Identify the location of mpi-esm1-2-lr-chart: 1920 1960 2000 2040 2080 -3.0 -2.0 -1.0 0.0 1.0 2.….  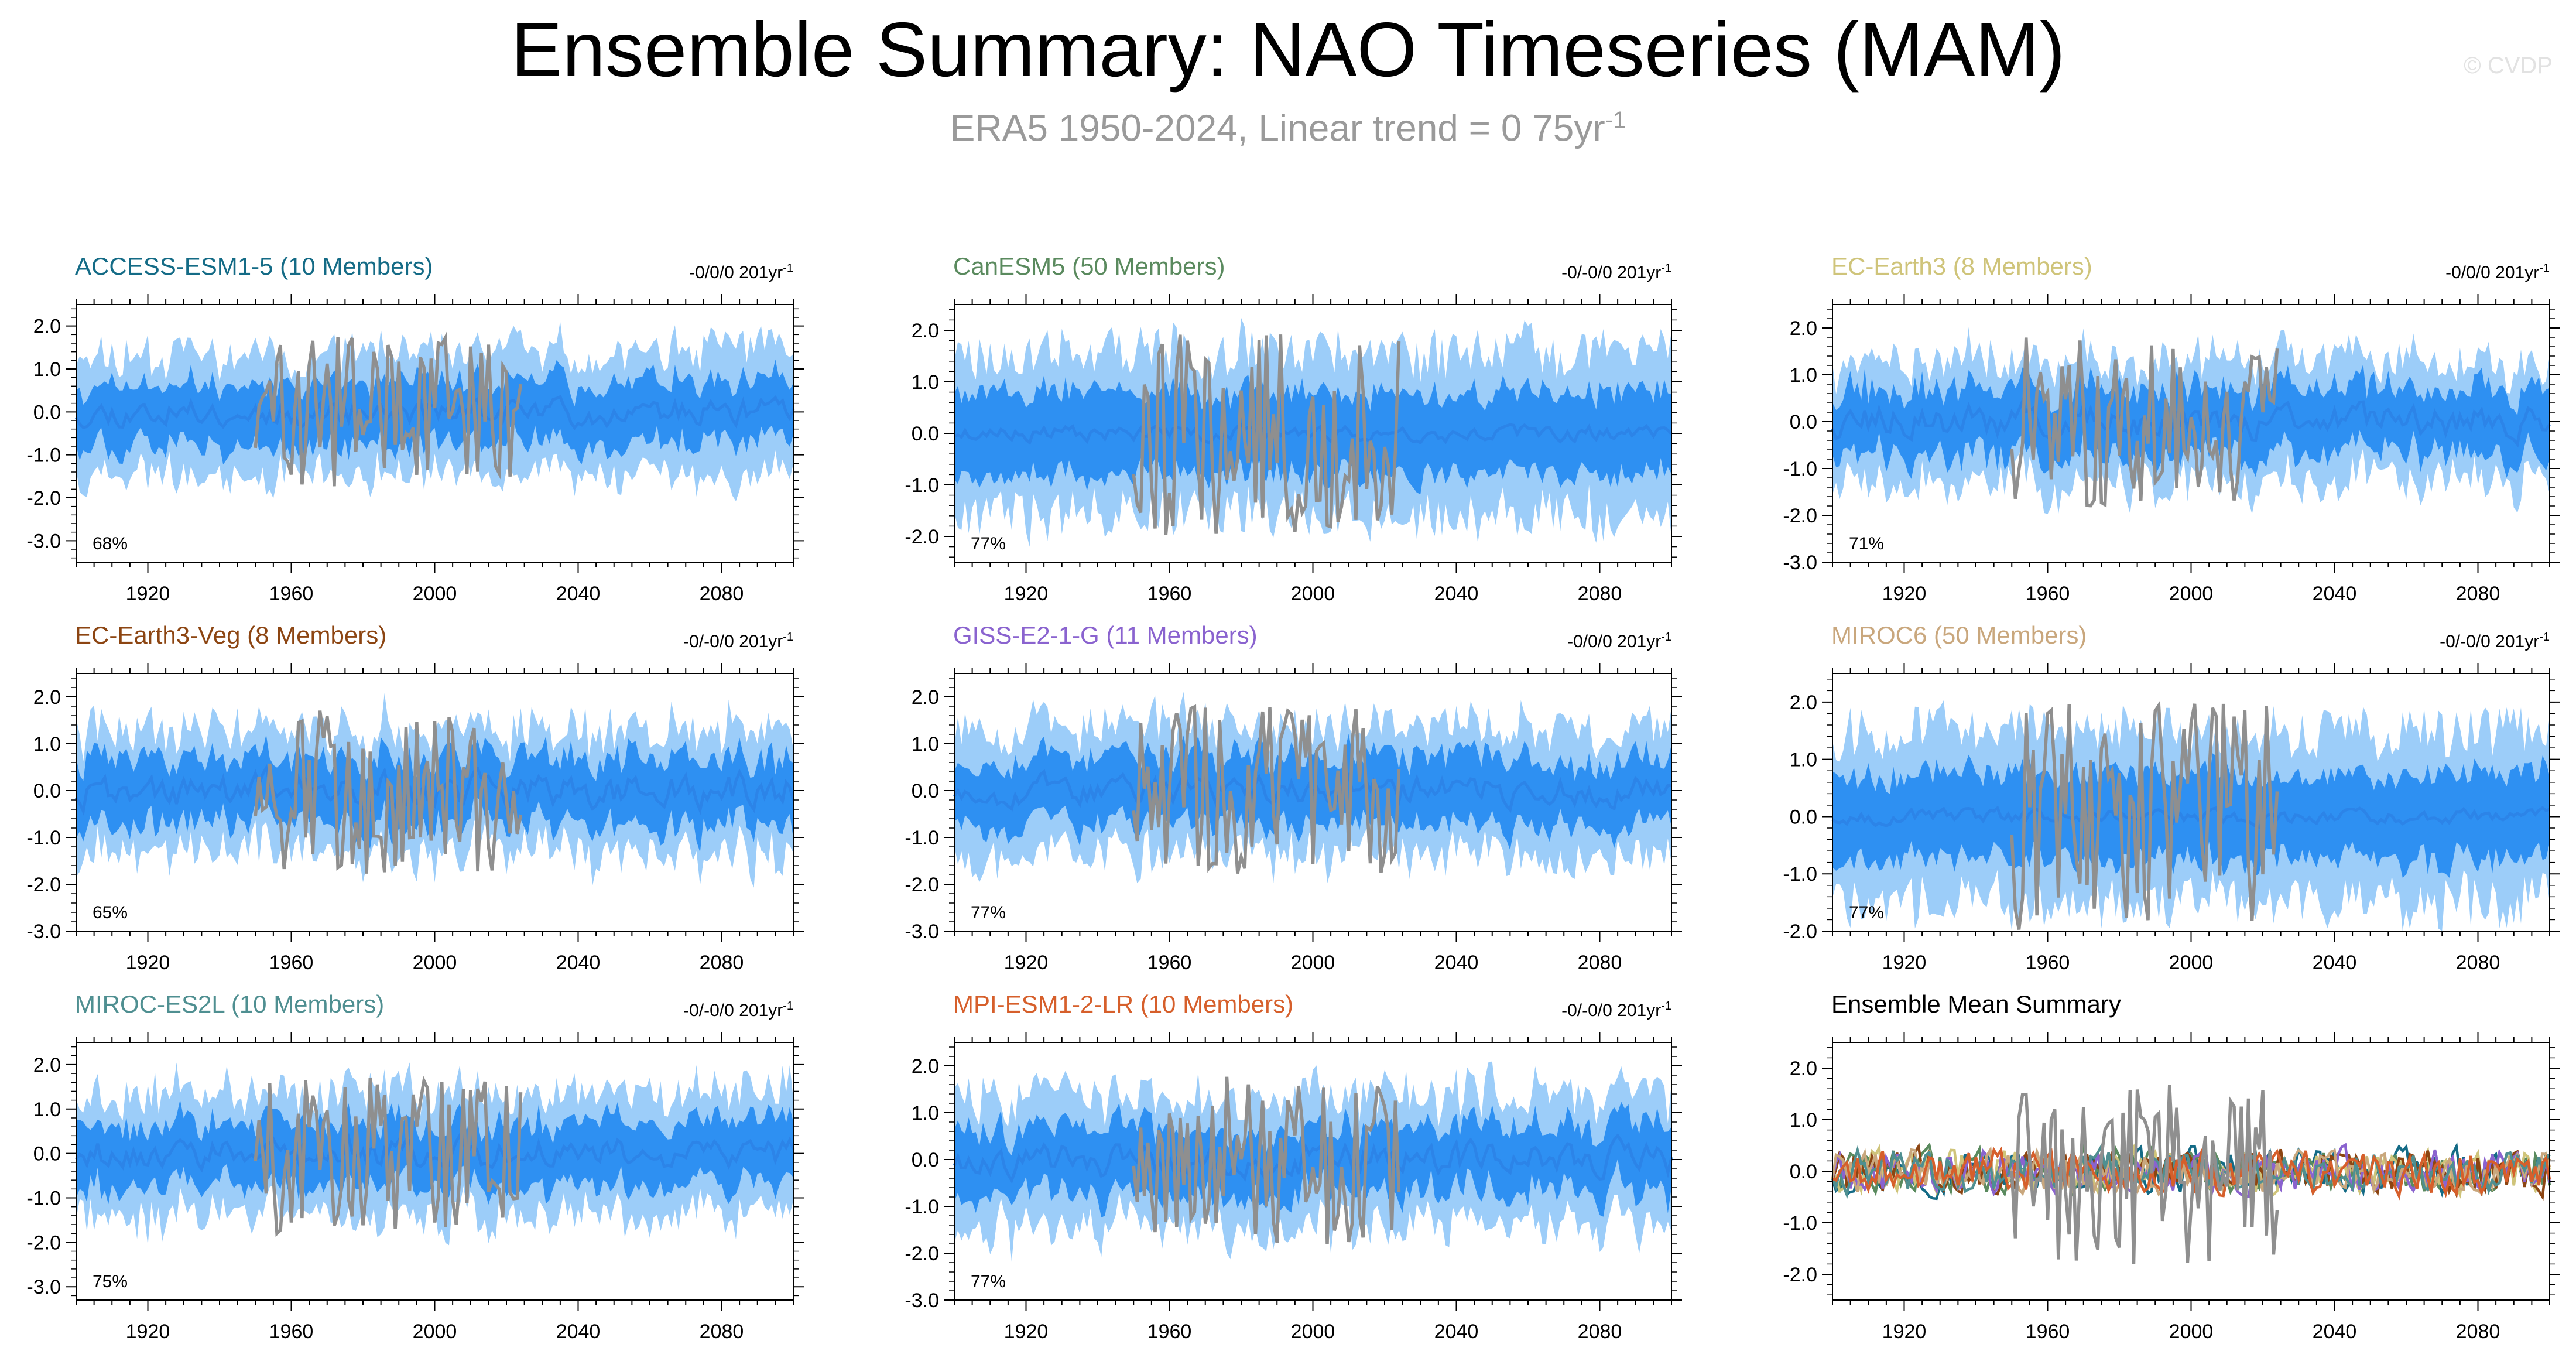
(1293, 1187).